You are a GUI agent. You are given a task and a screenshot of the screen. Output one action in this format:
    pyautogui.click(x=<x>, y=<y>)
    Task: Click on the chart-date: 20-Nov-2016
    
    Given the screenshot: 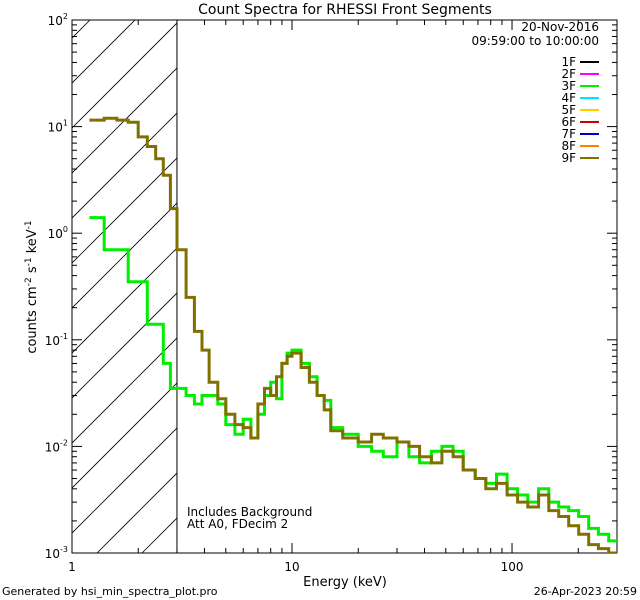 What is the action you would take?
    pyautogui.click(x=560, y=27)
    